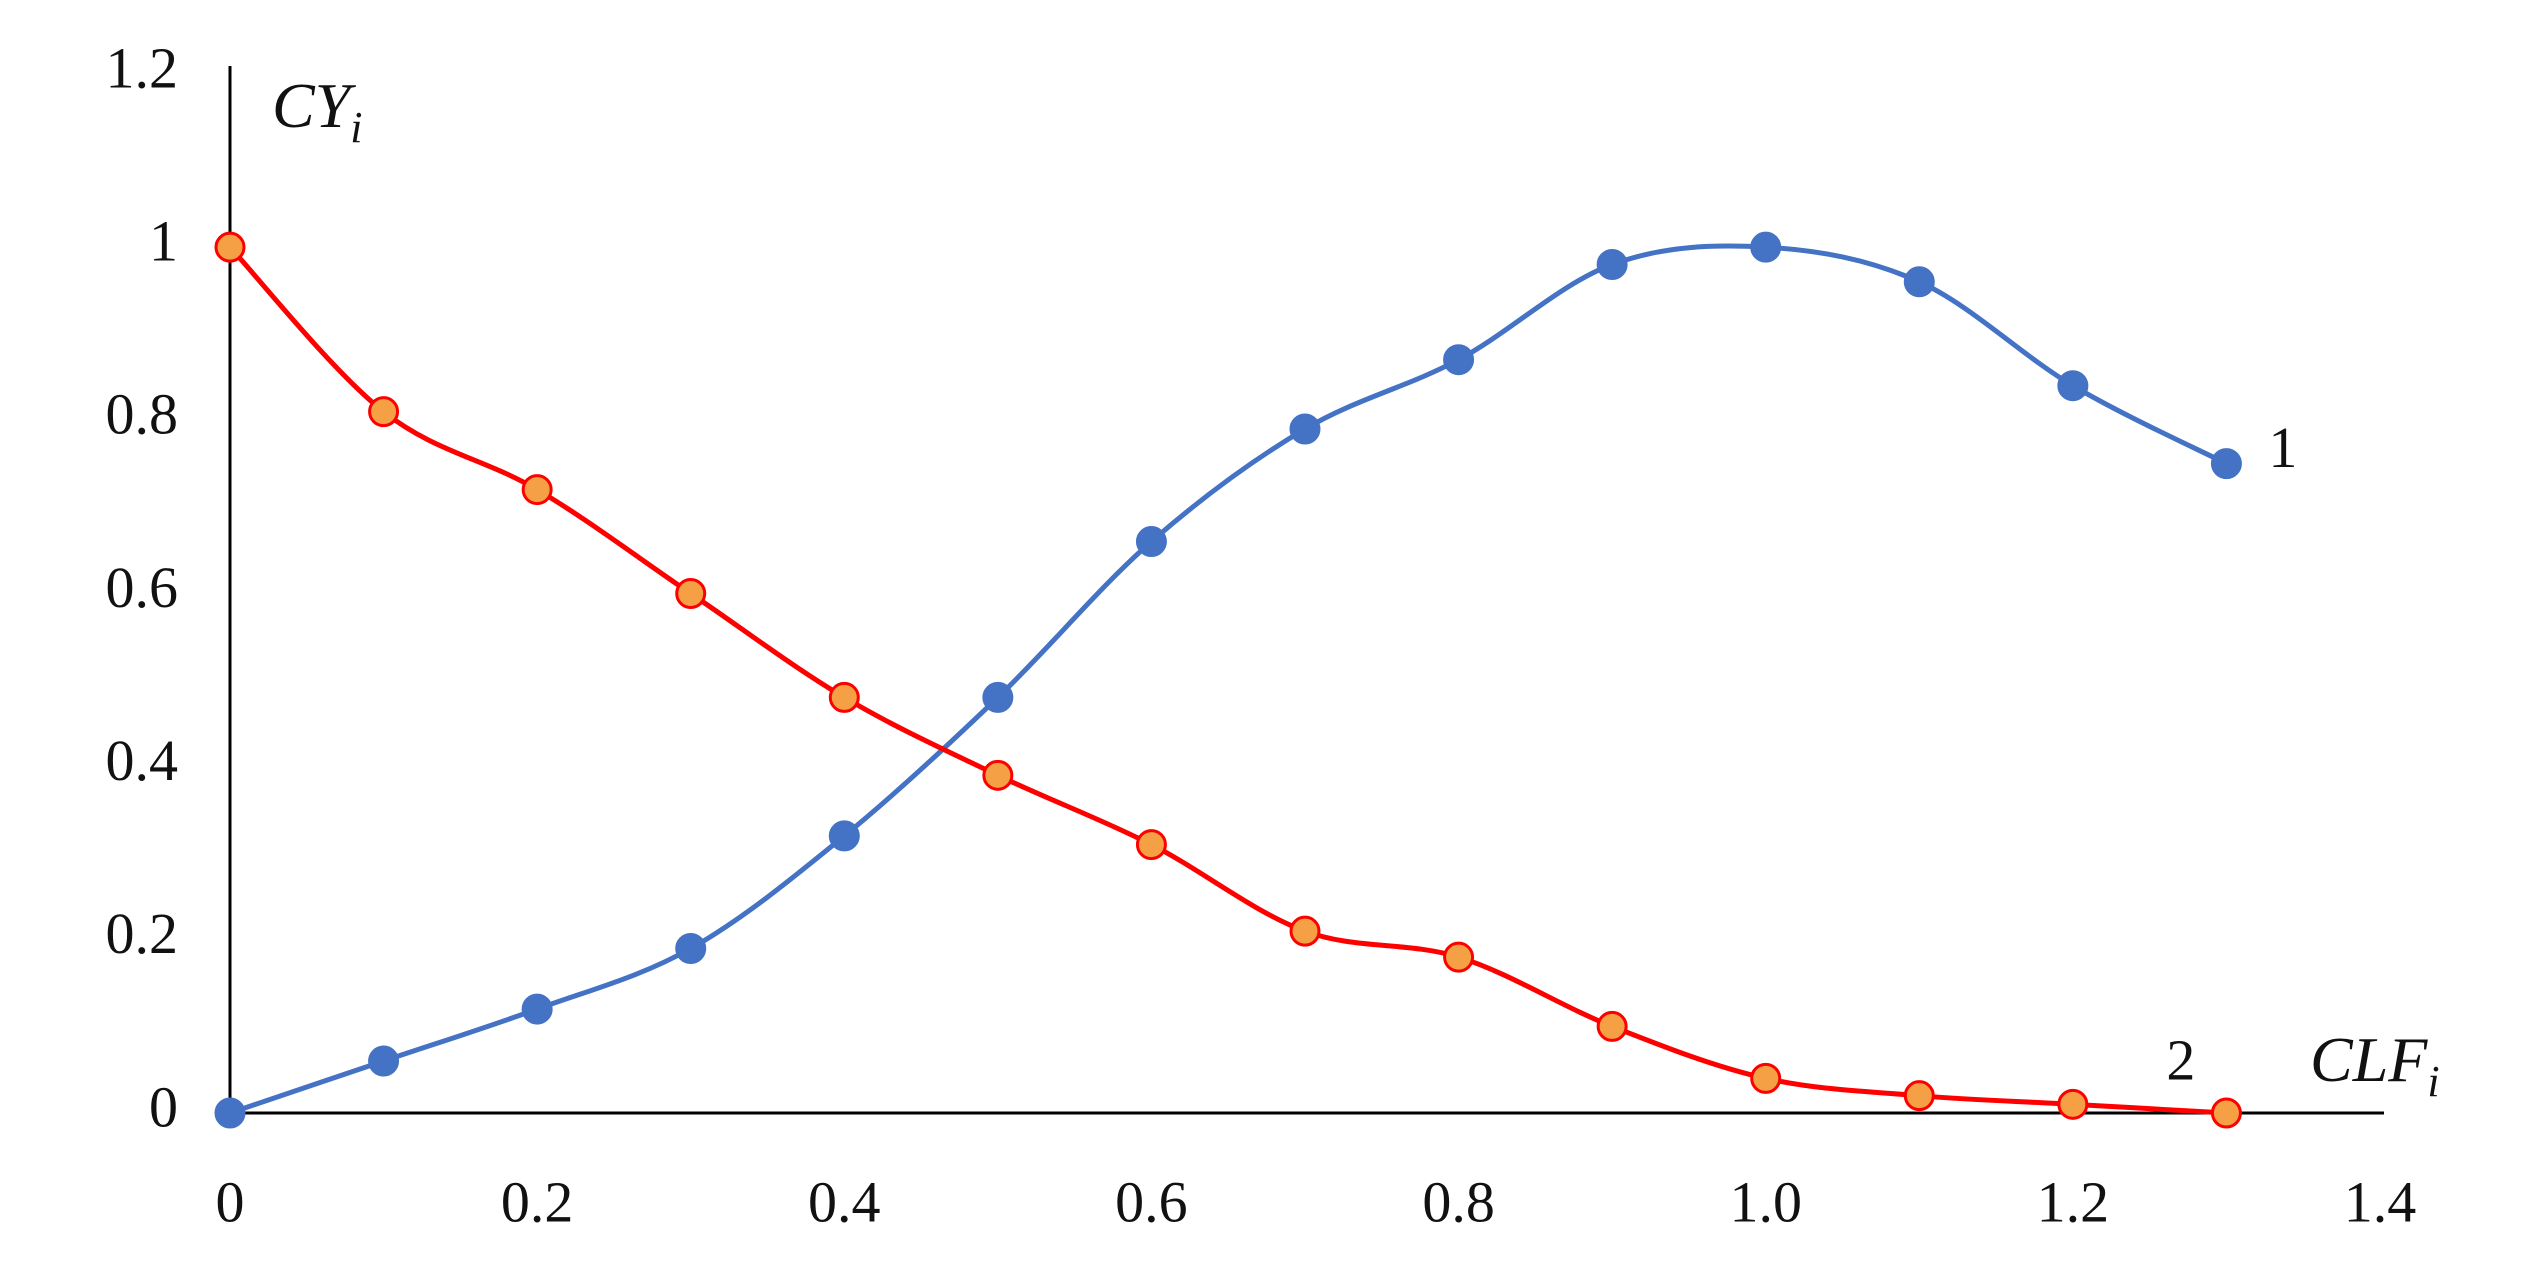 Image resolution: width=2524 pixels, height=1266 pixels. What do you see at coordinates (2073, 1201) in the screenshot?
I see `x-tick-label: 1.2` at bounding box center [2073, 1201].